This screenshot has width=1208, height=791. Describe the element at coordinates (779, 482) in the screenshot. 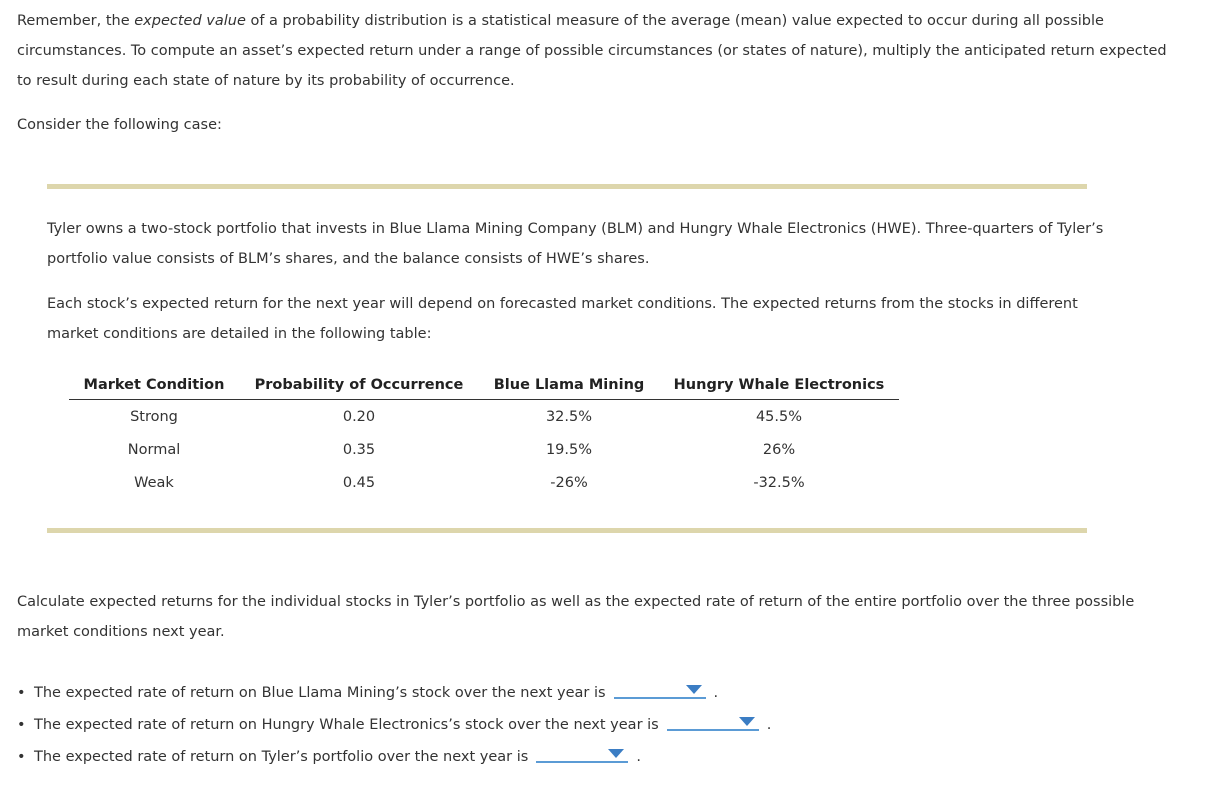

I see `table-cell: -32.5%` at that location.